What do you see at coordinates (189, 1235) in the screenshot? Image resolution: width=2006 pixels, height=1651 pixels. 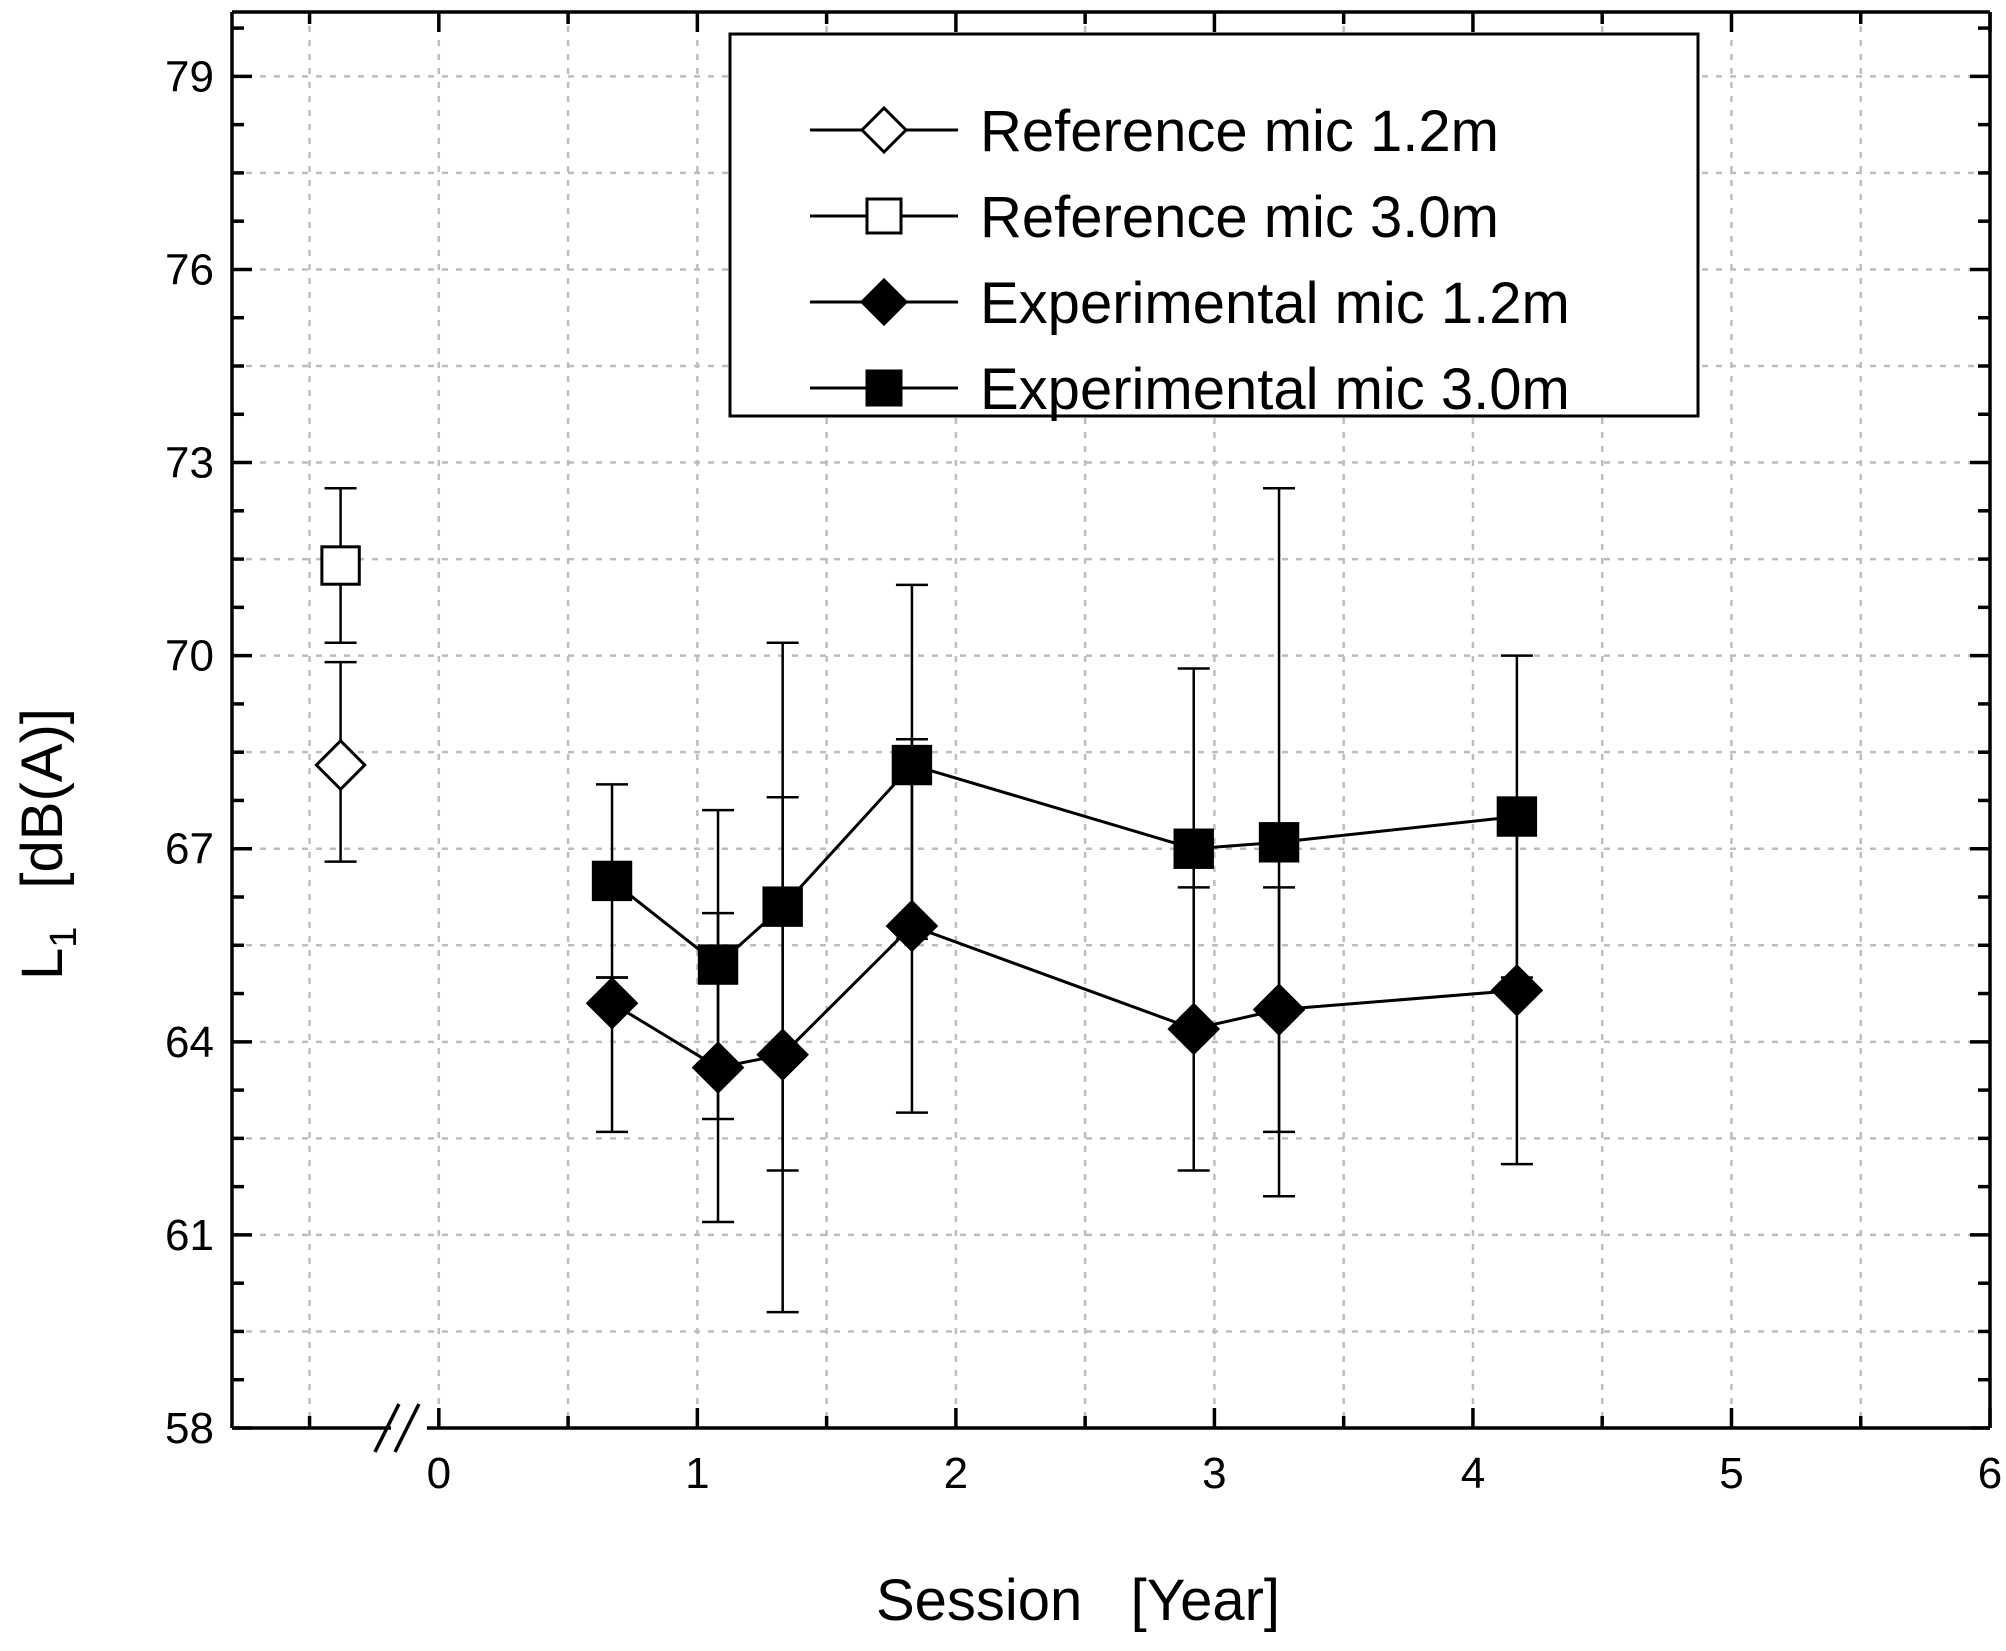 I see `y-tick-label: 61` at bounding box center [189, 1235].